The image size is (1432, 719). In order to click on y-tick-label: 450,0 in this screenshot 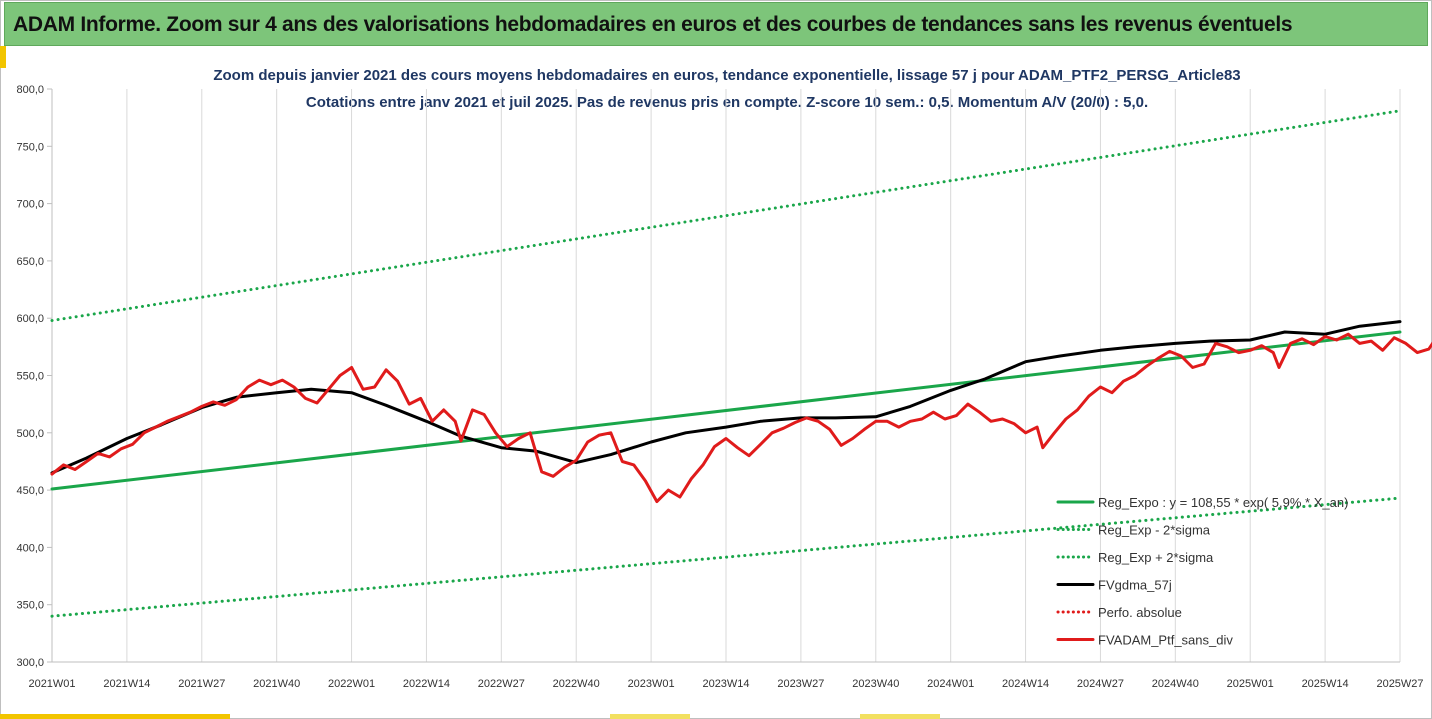, I will do `click(30, 491)`.